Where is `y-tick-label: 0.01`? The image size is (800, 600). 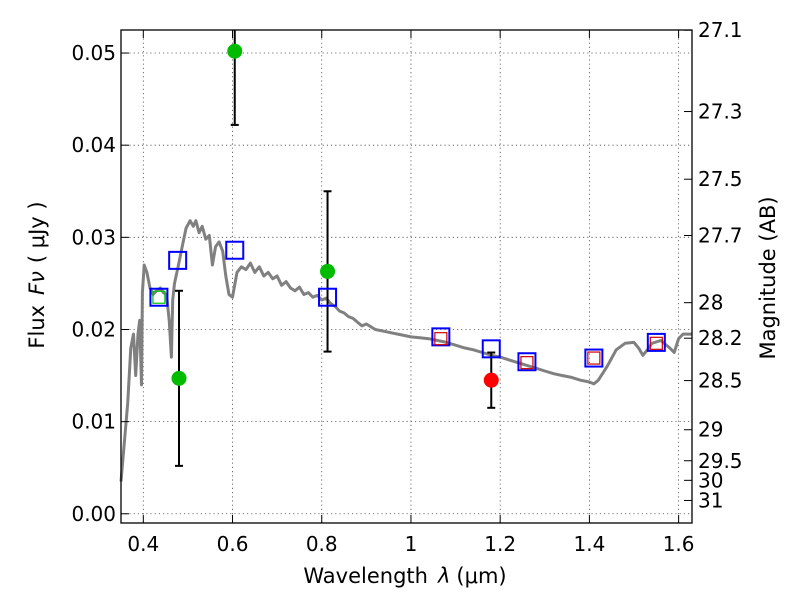 y-tick-label: 0.01 is located at coordinates (93, 422).